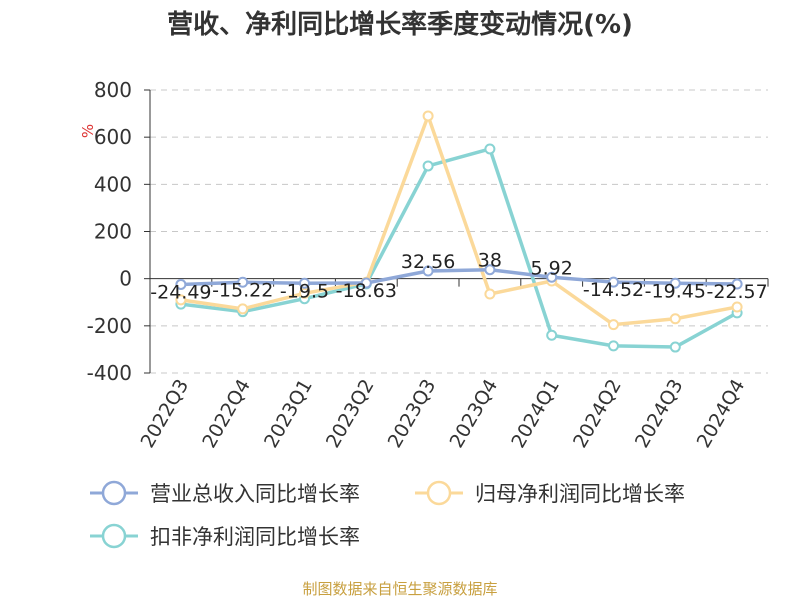 The image size is (800, 600). I want to click on data-label: -19.5, so click(304, 291).